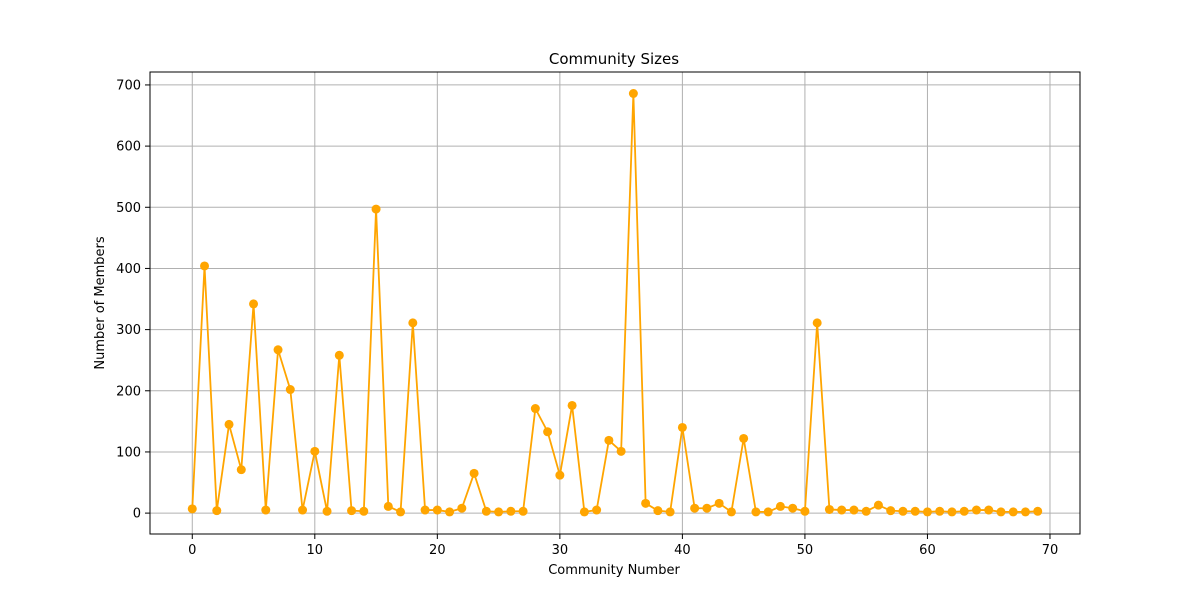 The height and width of the screenshot is (604, 1200). I want to click on x-tick-label: 70, so click(1050, 550).